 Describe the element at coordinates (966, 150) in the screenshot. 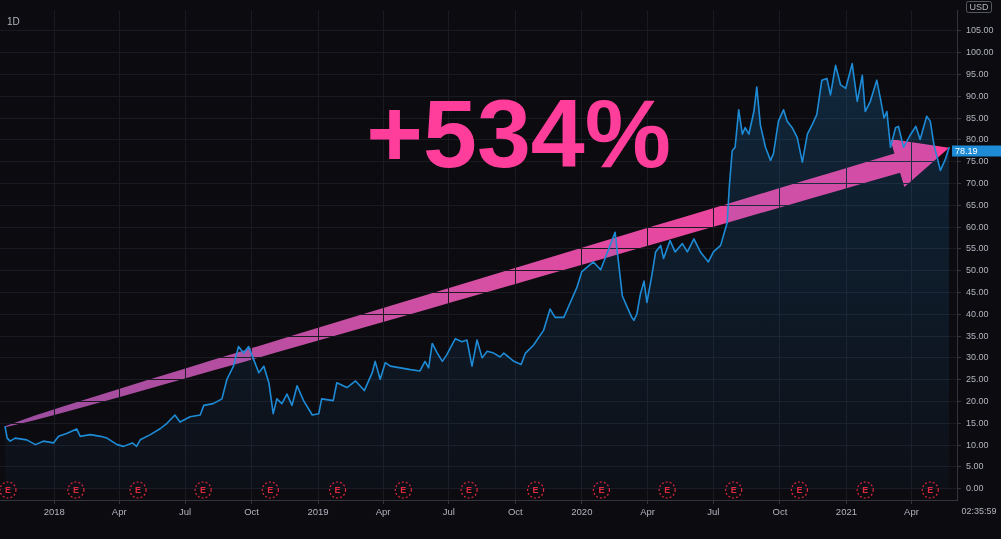

I see `data-label: 78.19` at that location.